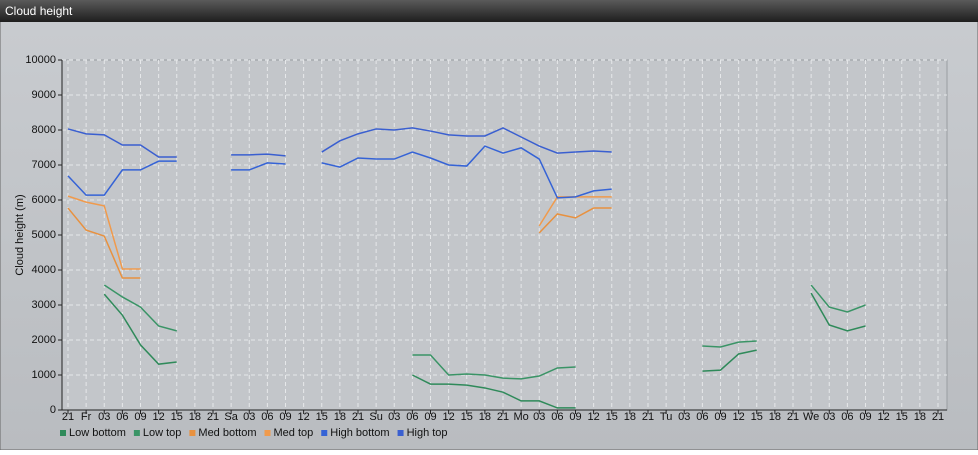  What do you see at coordinates (227, 433) in the screenshot?
I see `legend-label: Med bottom` at bounding box center [227, 433].